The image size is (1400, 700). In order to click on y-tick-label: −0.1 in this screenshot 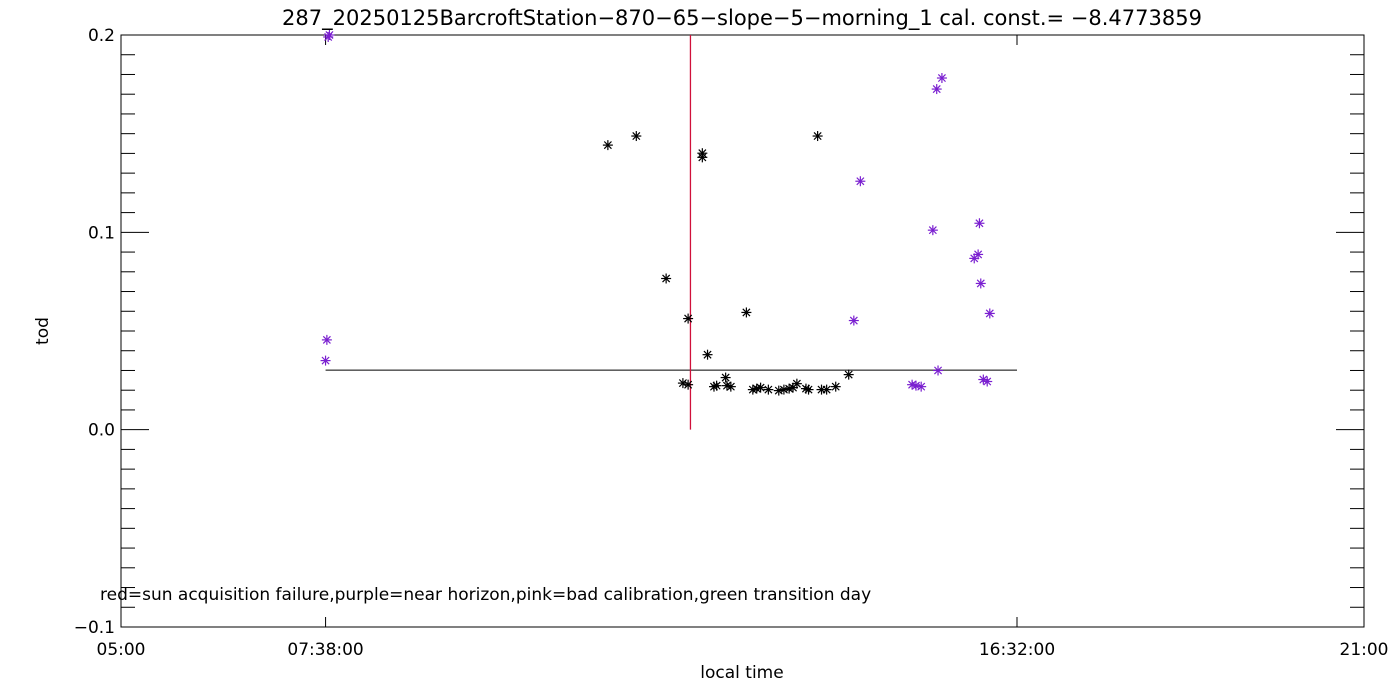, I will do `click(94, 628)`.